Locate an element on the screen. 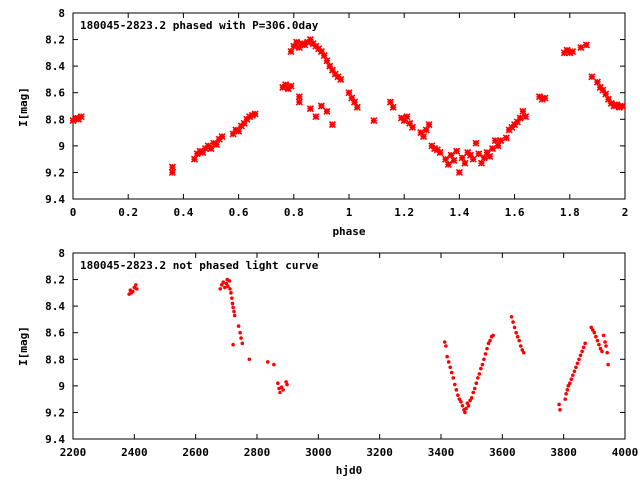  x-tick-label: 3800 is located at coordinates (563, 452).